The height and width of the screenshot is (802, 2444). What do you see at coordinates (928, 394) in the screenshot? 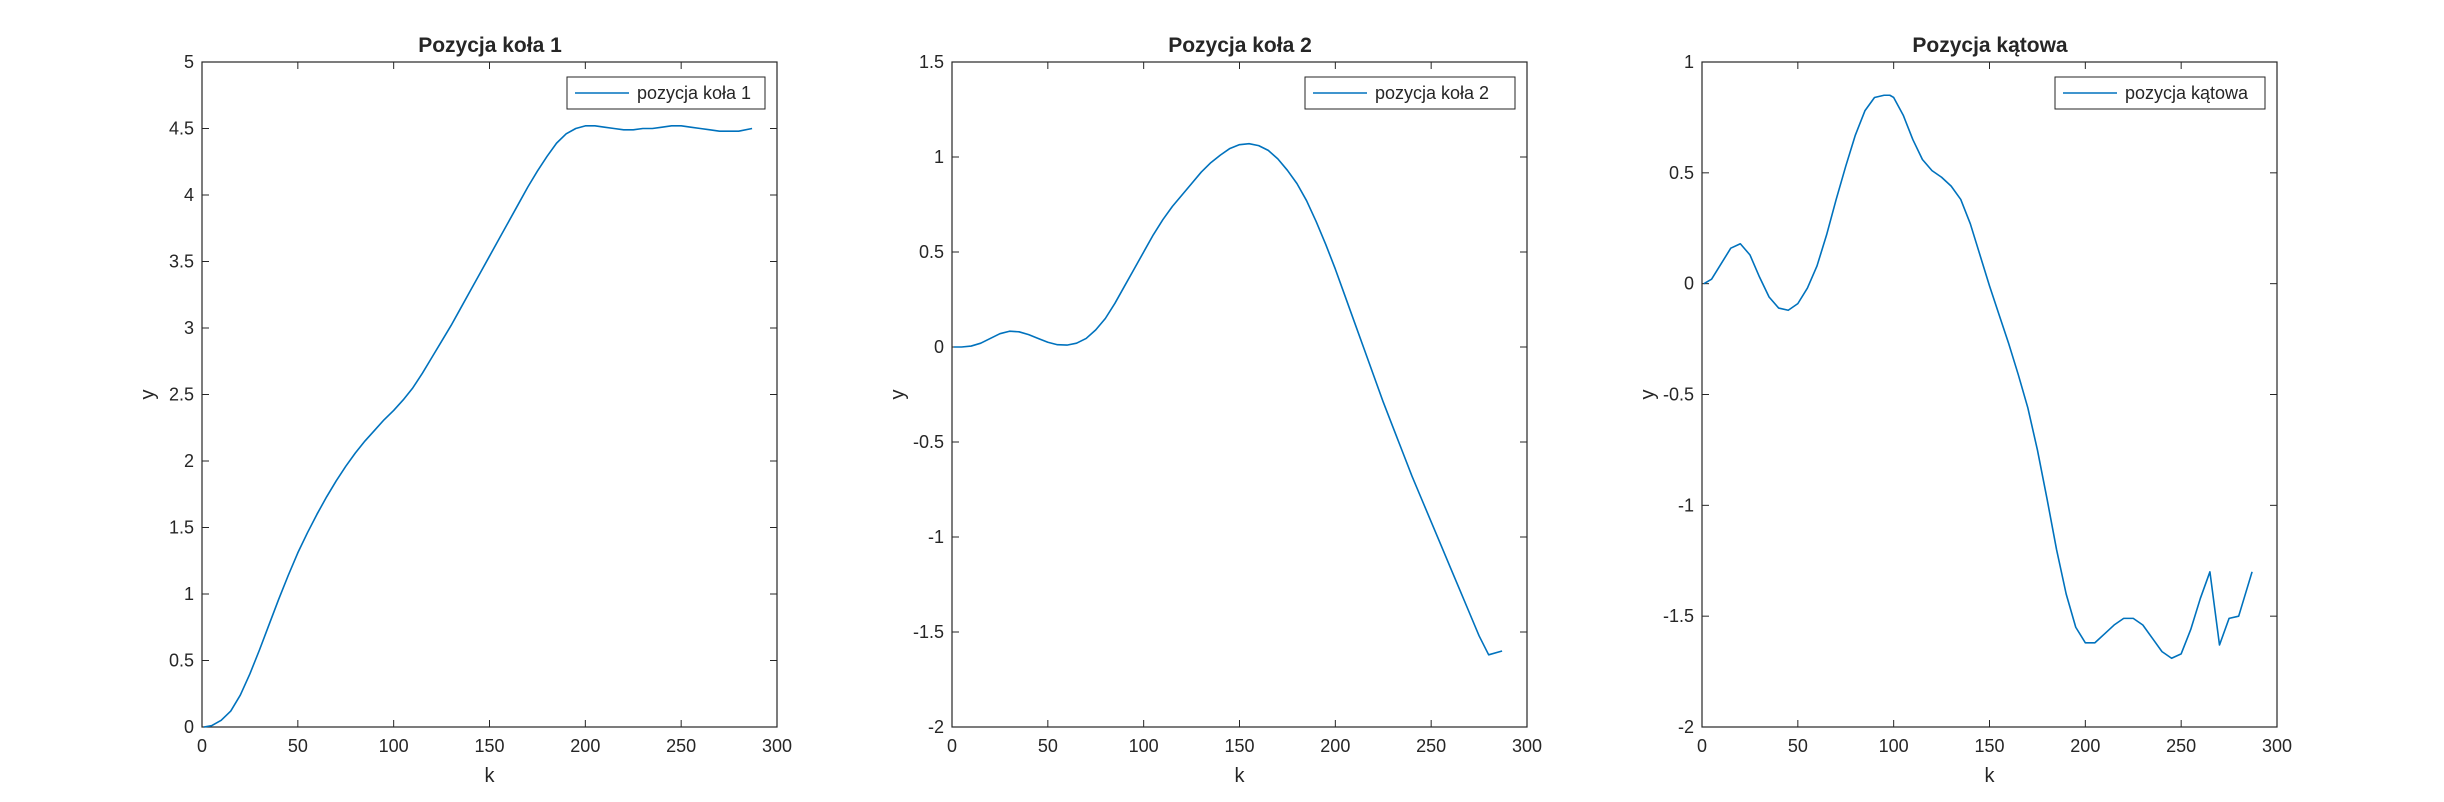
I see `y-tick-labels: -2 -1.5 -1 -0.5 0 0.5 1 1.5` at bounding box center [928, 394].